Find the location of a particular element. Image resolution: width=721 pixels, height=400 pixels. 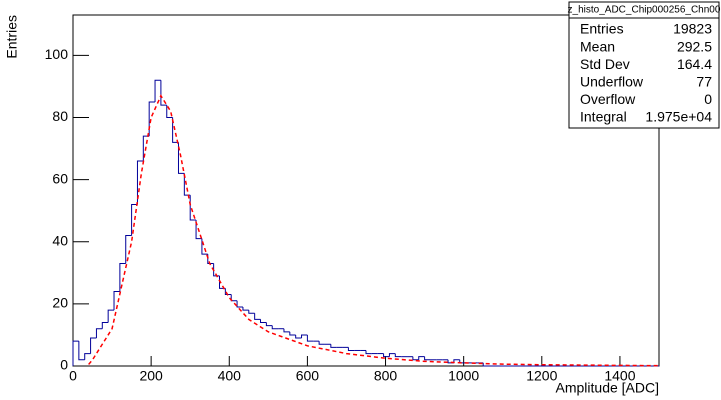

stats-label: Integral is located at coordinates (603, 117).